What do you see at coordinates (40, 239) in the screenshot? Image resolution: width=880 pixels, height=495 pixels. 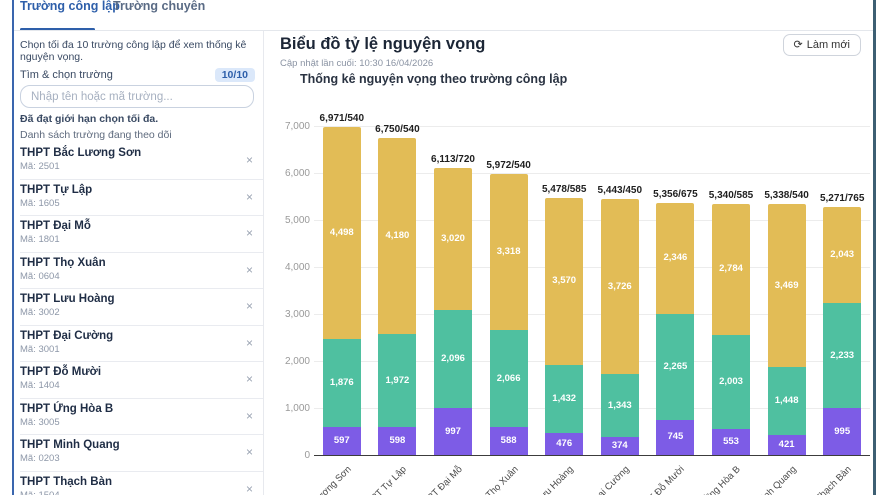 I see `school-code: Mã: 1801` at bounding box center [40, 239].